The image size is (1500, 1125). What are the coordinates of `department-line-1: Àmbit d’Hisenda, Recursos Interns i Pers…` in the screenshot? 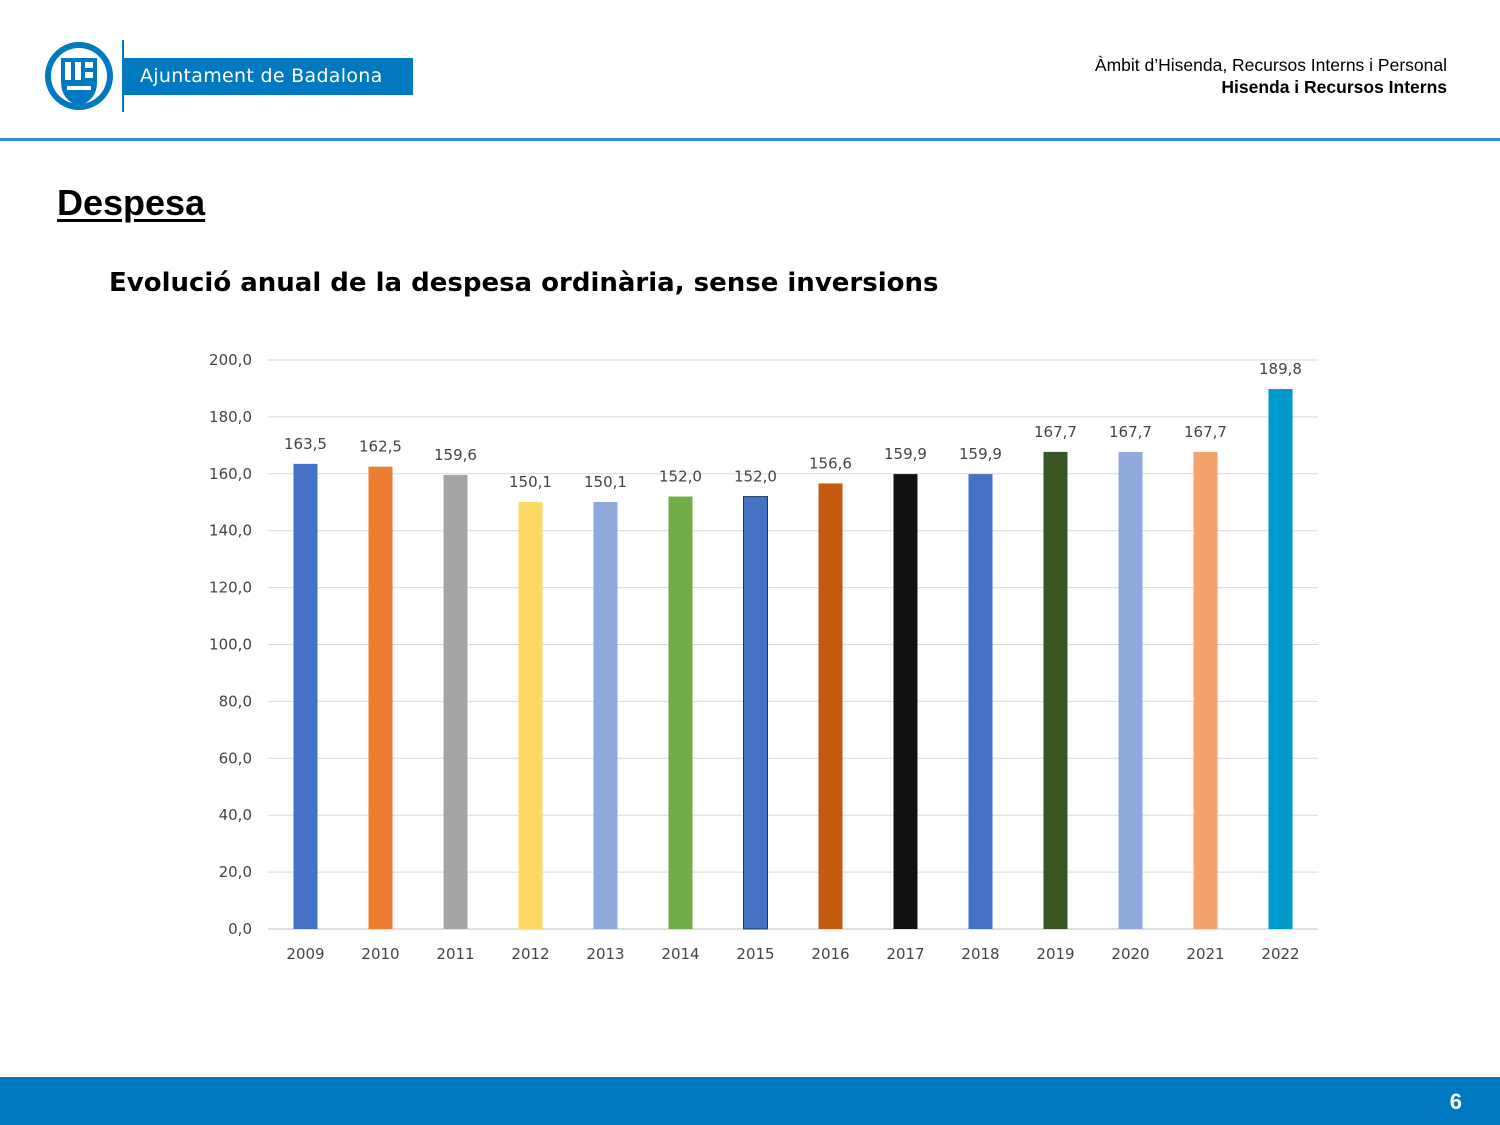 It's located at (1270, 65).